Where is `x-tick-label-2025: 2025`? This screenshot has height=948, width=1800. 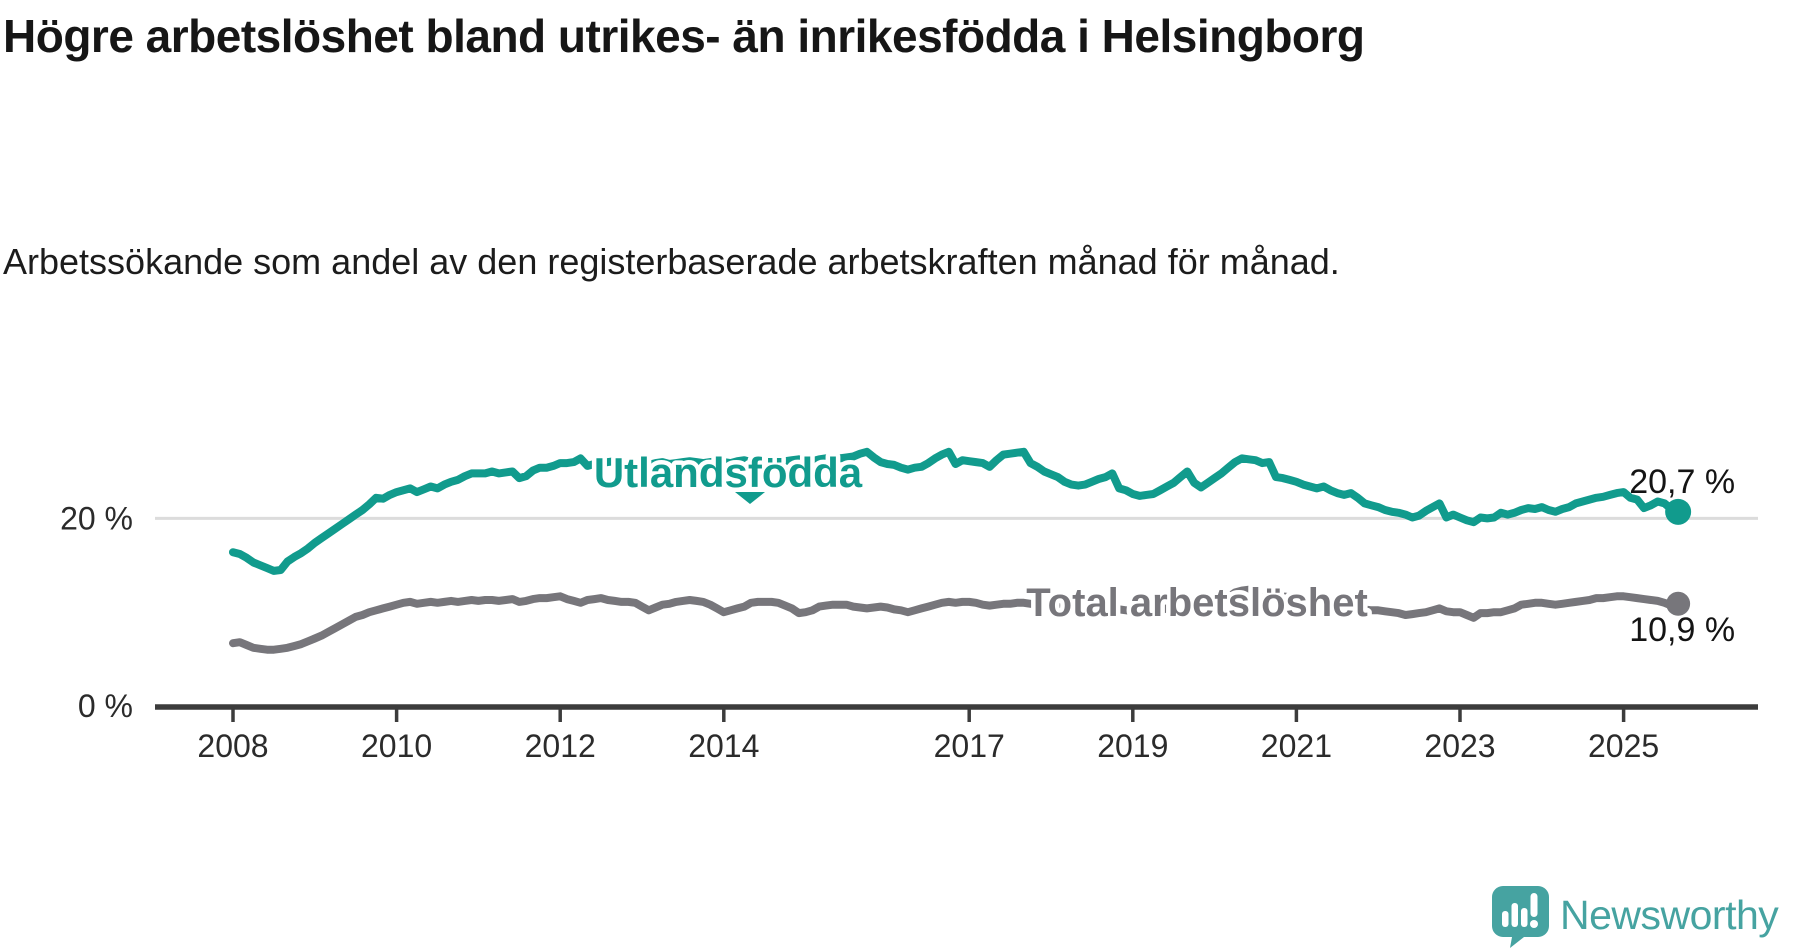
x-tick-label-2025: 2025 is located at coordinates (1623, 746).